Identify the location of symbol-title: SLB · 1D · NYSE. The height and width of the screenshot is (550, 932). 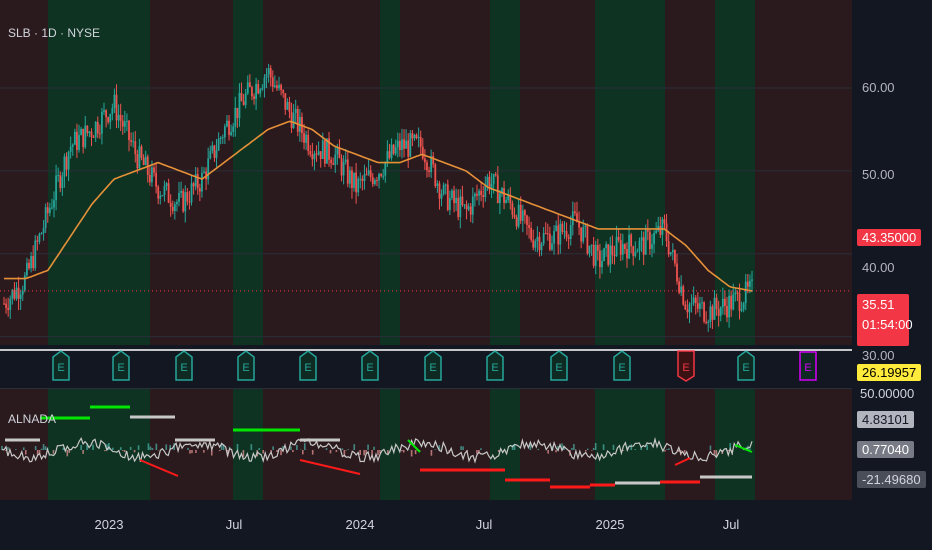
(54, 33).